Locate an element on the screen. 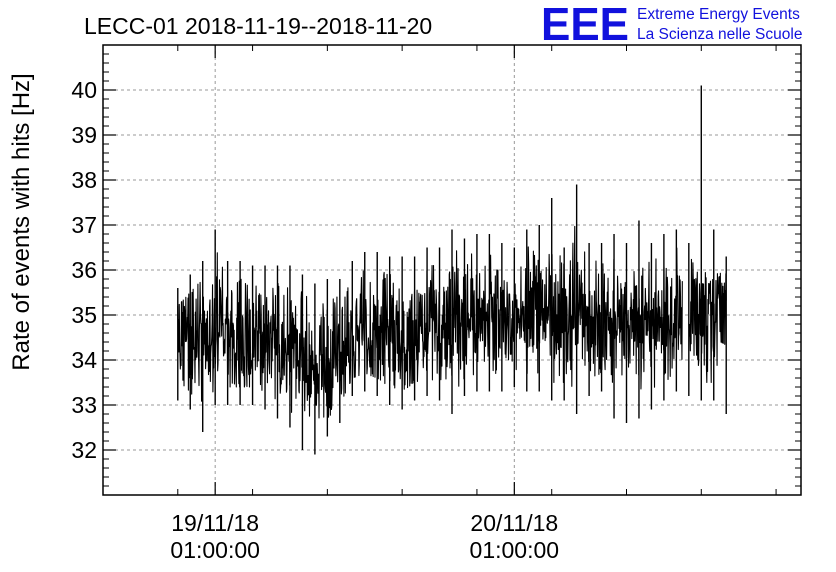 The image size is (836, 572). y-tick-label: 37 is located at coordinates (84, 225).